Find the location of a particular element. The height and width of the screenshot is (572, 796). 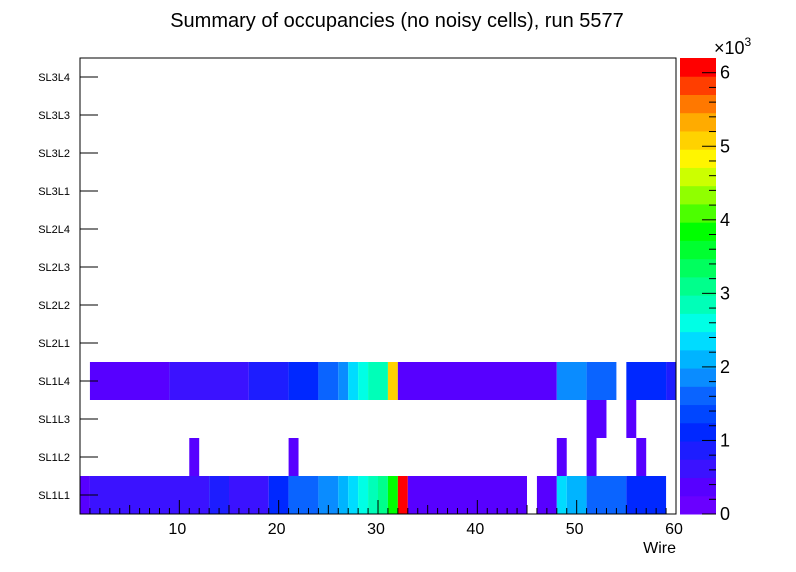

colorbar-multiplier-exponent: 3 is located at coordinates (748, 42).